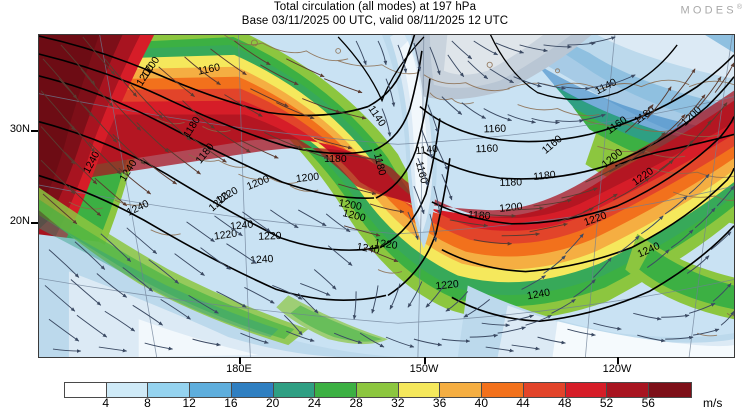  I want to click on lat-label-20n: 20N, so click(19, 221).